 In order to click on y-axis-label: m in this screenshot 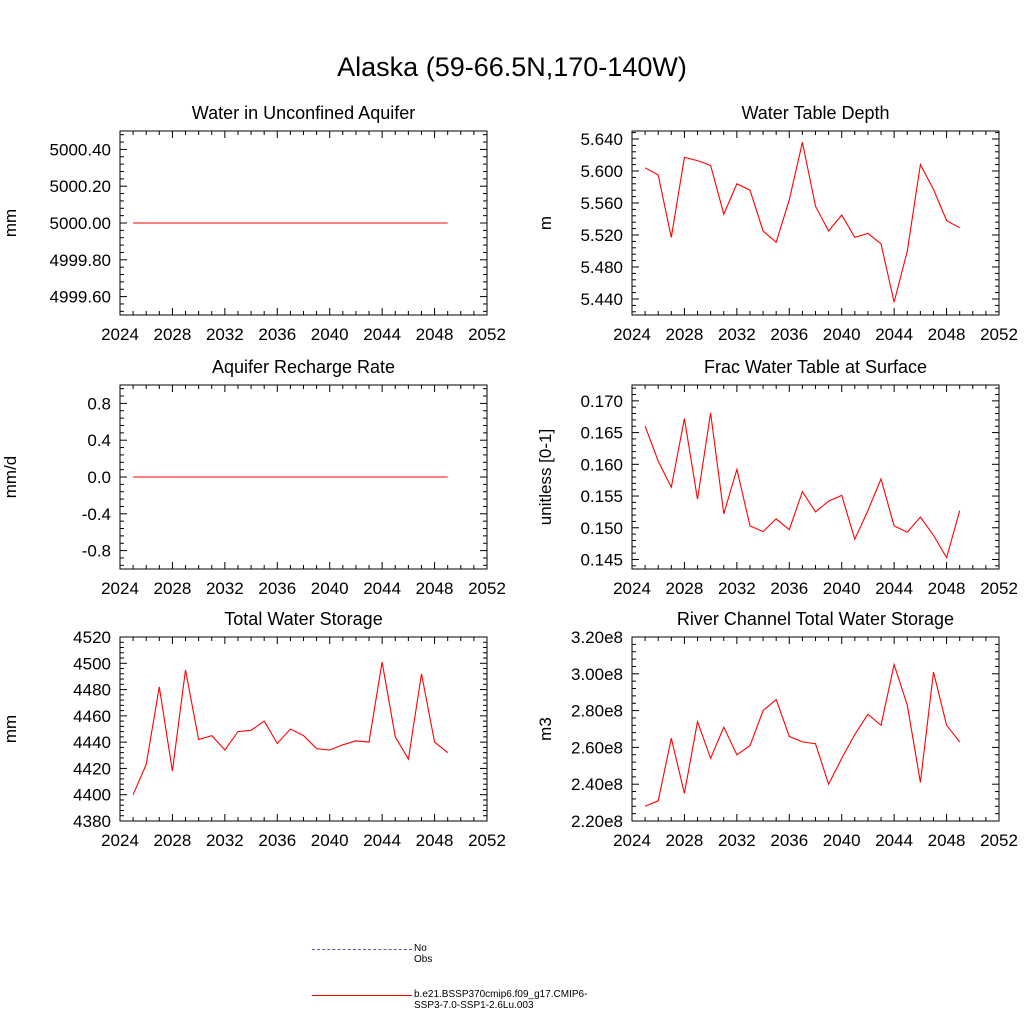, I will do `click(545, 223)`.